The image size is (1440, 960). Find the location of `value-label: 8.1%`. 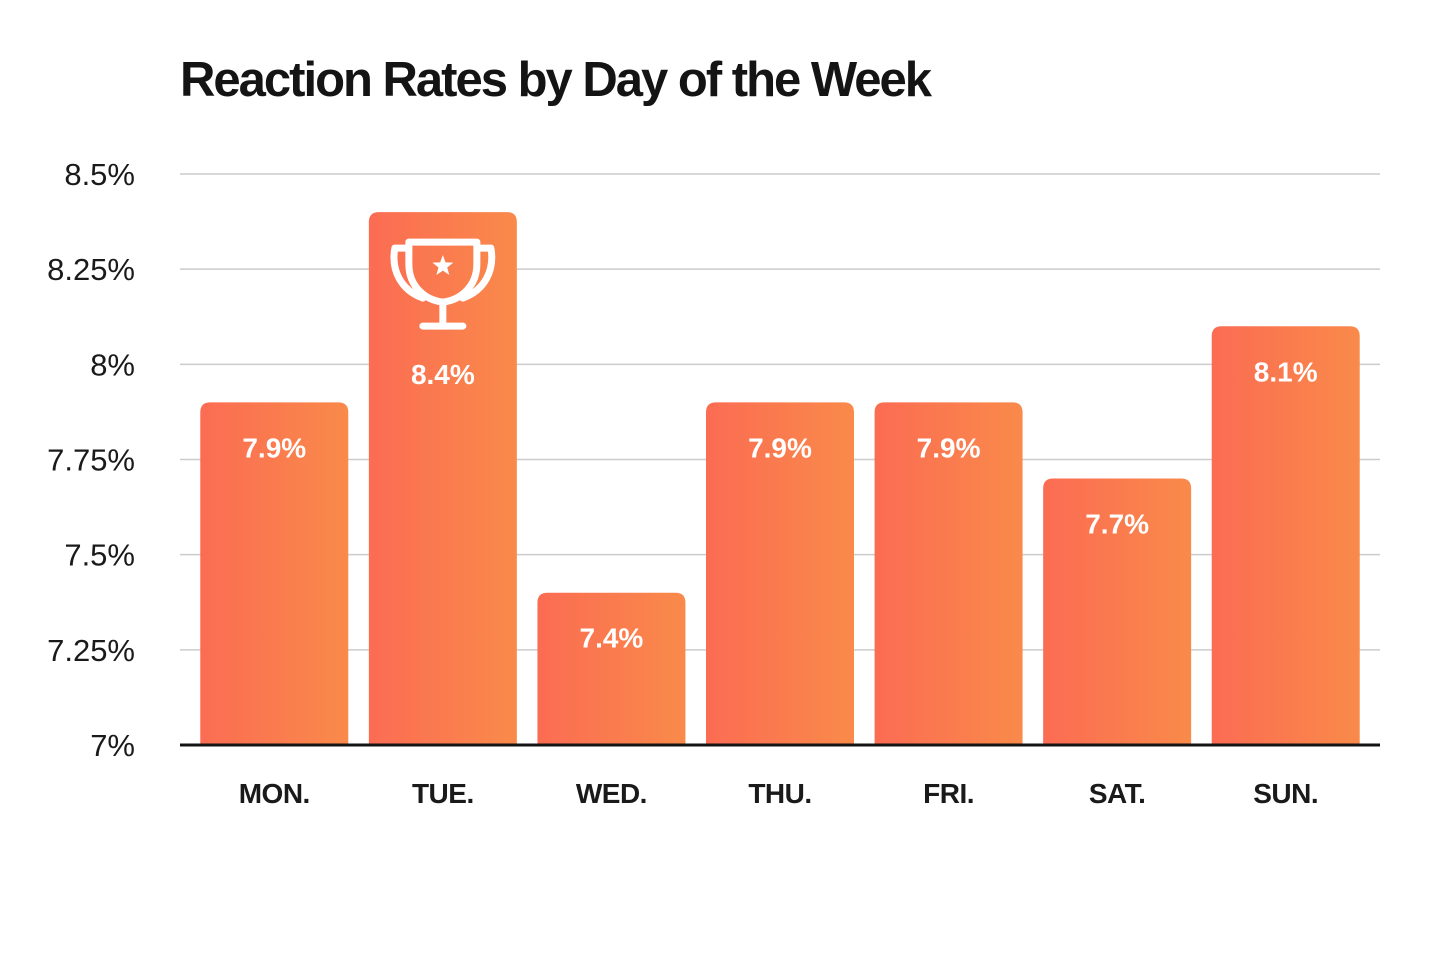

value-label: 8.1% is located at coordinates (1286, 371).